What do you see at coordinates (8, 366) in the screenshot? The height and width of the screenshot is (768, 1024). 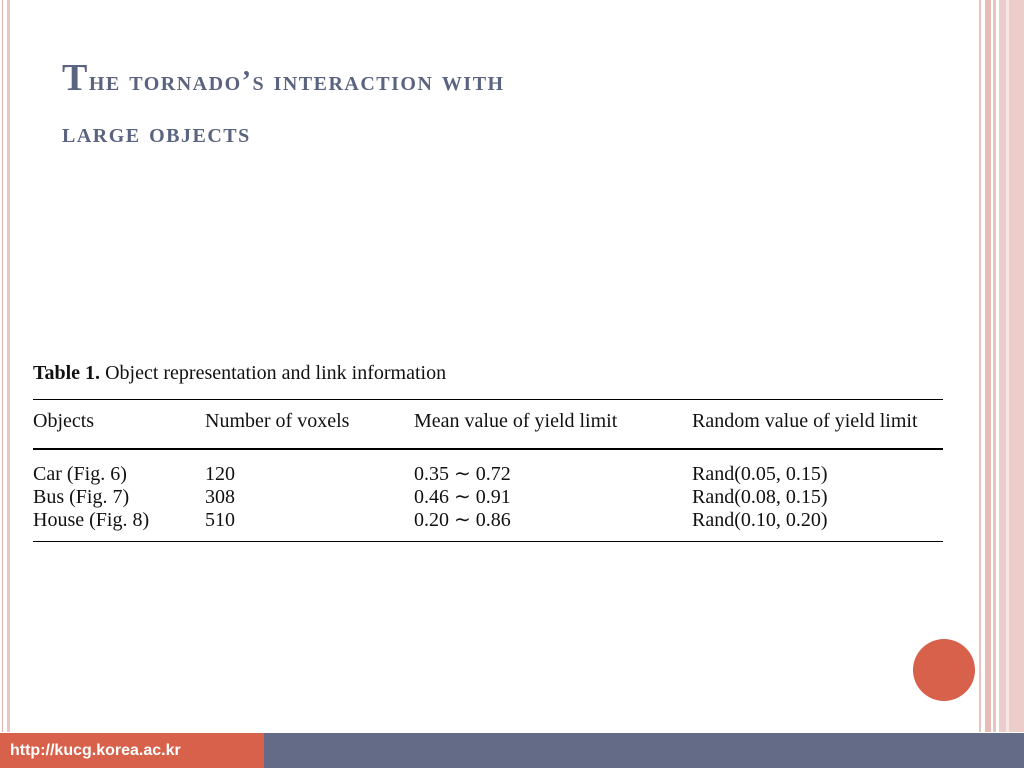 I see `left-border-stripe` at bounding box center [8, 366].